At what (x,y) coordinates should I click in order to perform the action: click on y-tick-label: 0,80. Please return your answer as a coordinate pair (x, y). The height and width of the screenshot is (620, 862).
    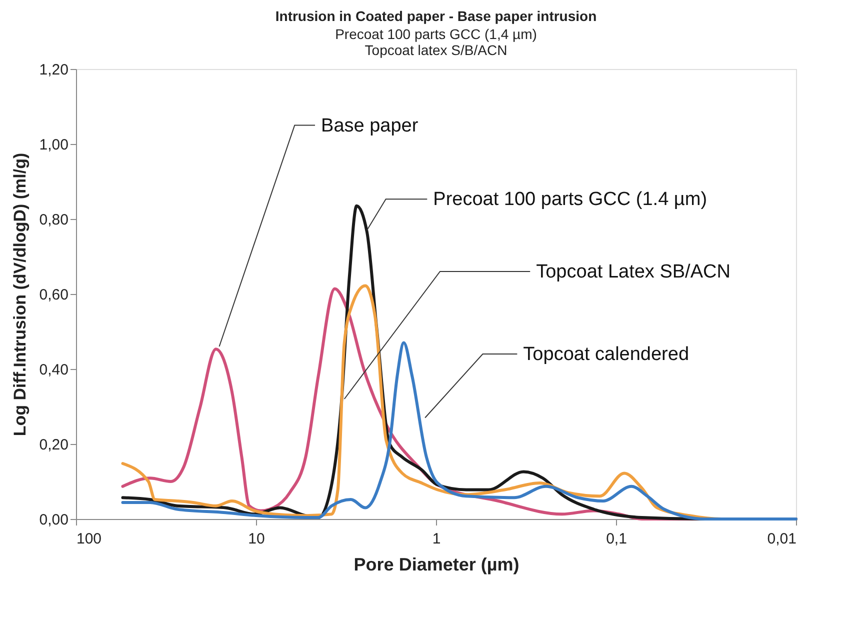
    Looking at the image, I should click on (53, 220).